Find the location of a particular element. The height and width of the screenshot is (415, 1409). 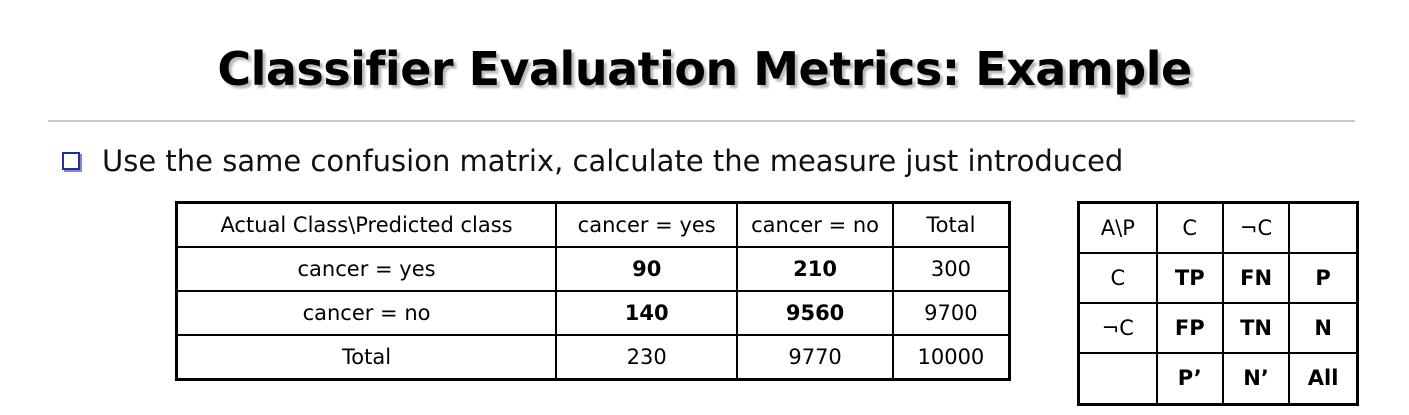

total-cell: 230 is located at coordinates (647, 357).